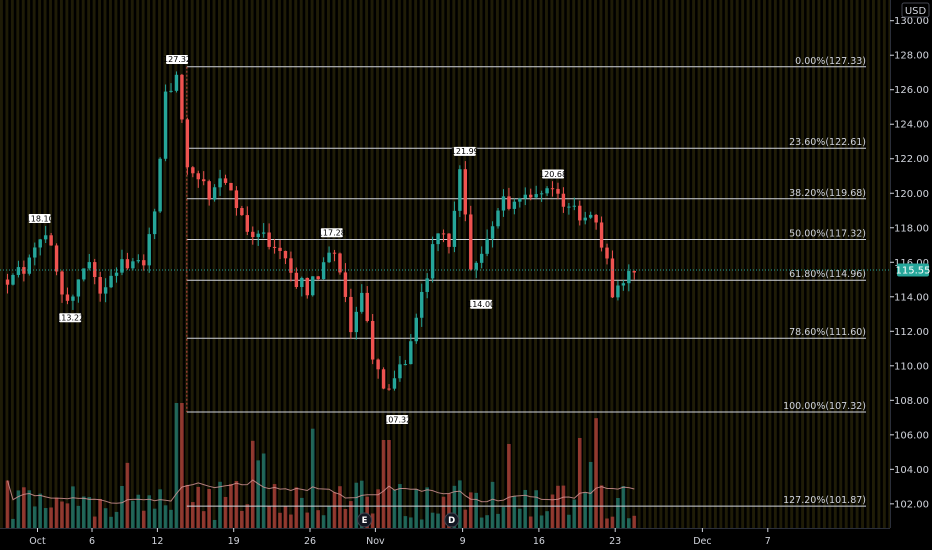 This screenshot has width=932, height=550. I want to click on high-low-text: 127.32, so click(177, 59).